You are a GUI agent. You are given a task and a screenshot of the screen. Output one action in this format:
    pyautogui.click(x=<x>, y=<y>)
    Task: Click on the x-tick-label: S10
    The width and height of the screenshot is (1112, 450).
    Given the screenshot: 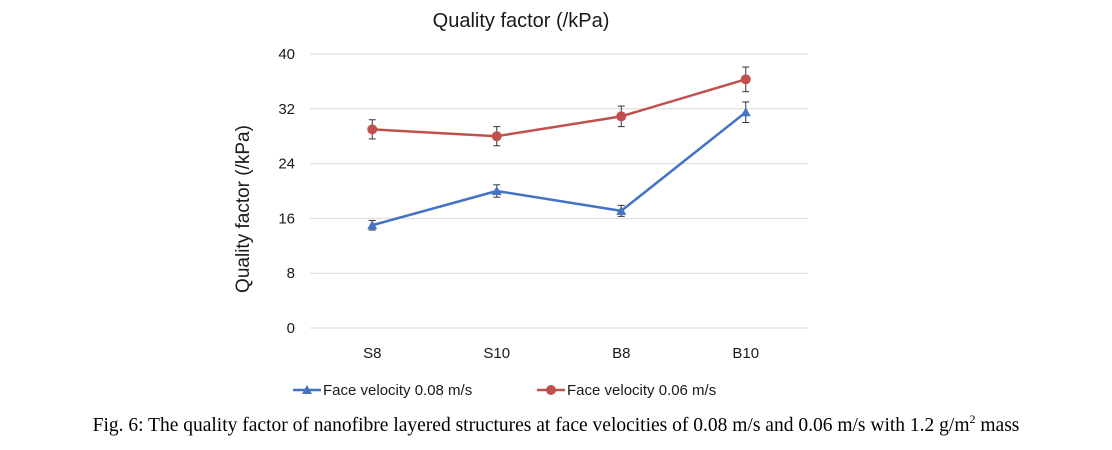 What is the action you would take?
    pyautogui.click(x=496, y=353)
    